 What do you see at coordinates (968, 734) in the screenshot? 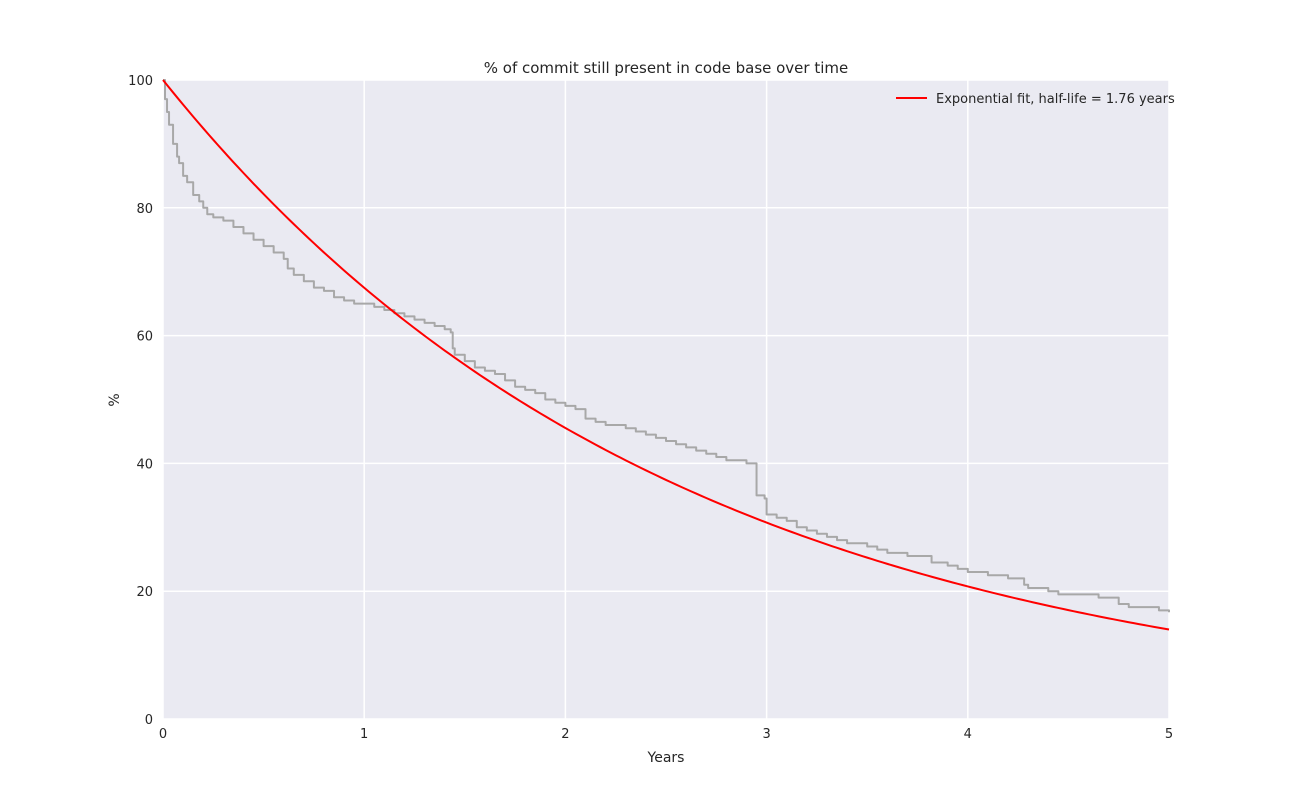
I see `x-tick-label: 4` at bounding box center [968, 734].